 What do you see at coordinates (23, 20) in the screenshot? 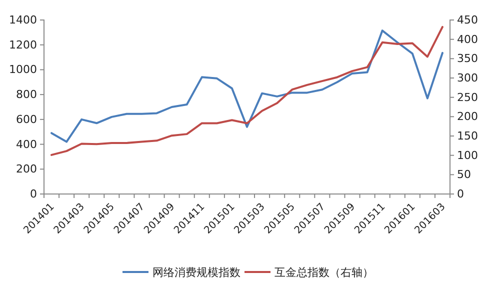
I see `y-tick-label: 1400` at bounding box center [23, 20].